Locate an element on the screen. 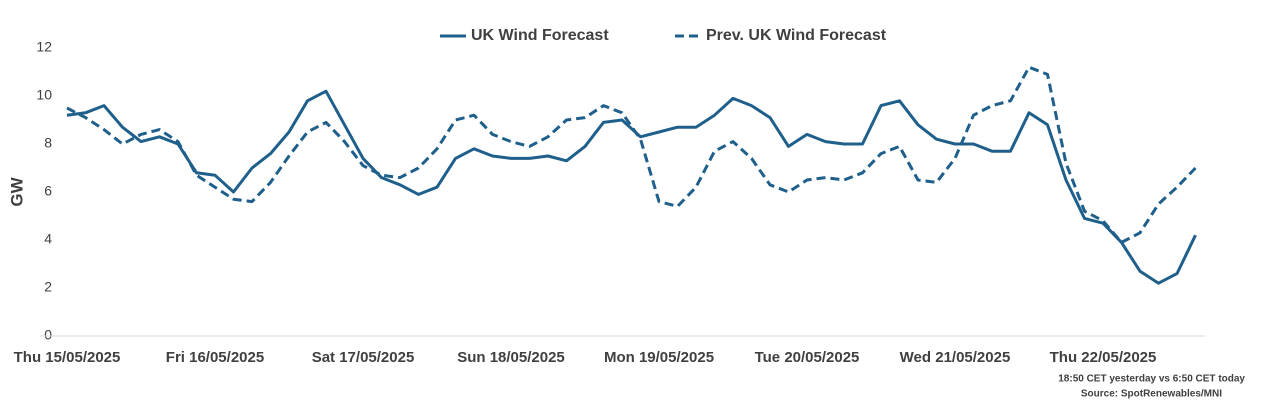 This screenshot has width=1263, height=415. source: Source: SpotRenewables/MNI is located at coordinates (1151, 394).